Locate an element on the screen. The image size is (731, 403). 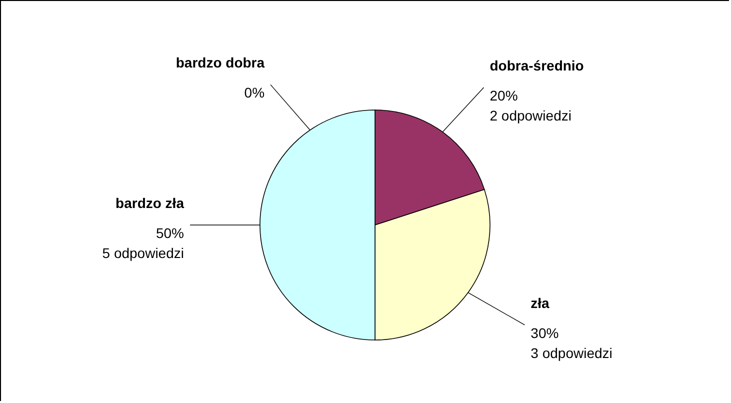
slice-label: dobra-średnio is located at coordinates (537, 65).